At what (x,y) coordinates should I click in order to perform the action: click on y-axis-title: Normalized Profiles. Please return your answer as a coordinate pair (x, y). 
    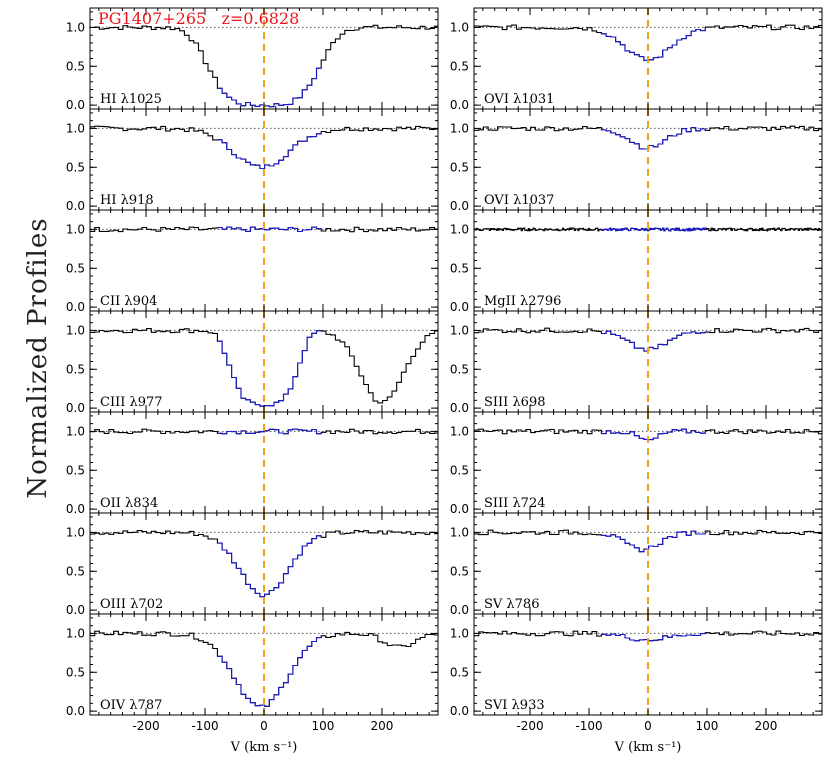
    Looking at the image, I should click on (38, 357).